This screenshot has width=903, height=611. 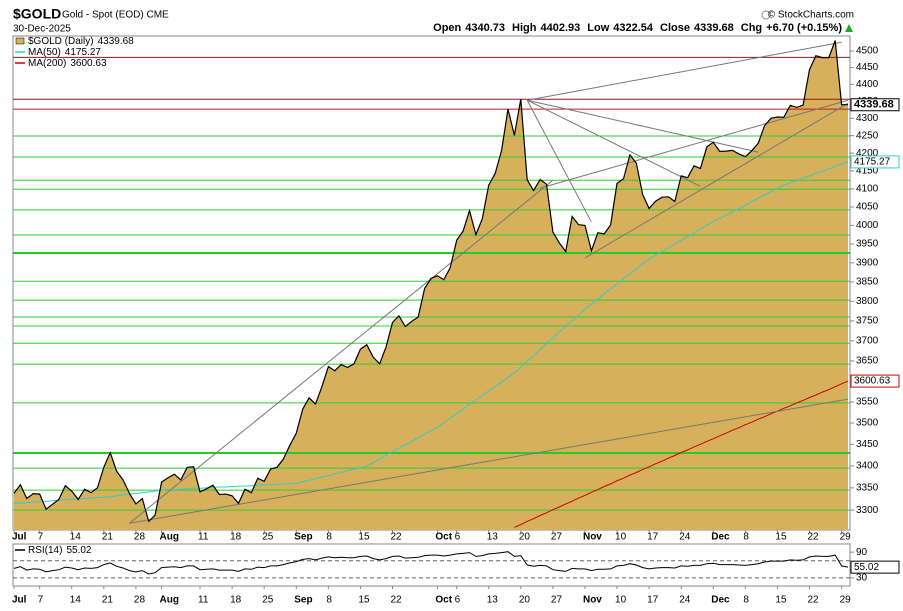 What do you see at coordinates (867, 84) in the screenshot?
I see `y-tick-label: 4400` at bounding box center [867, 84].